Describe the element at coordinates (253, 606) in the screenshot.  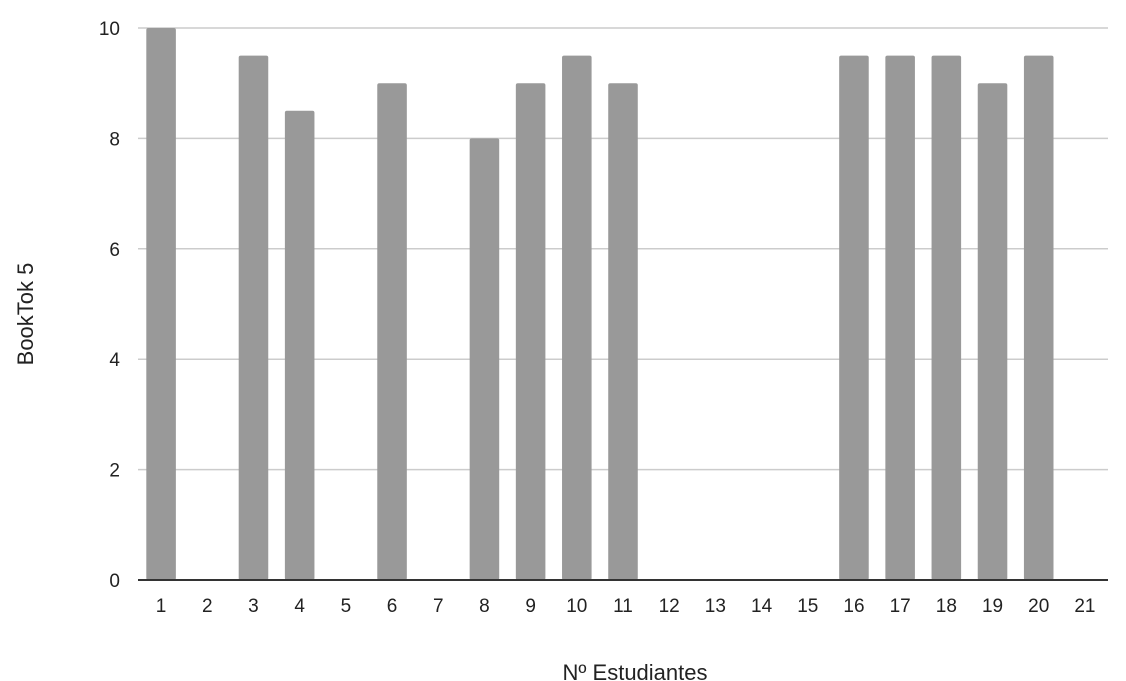
I see `x-tick-label: 3` at that location.